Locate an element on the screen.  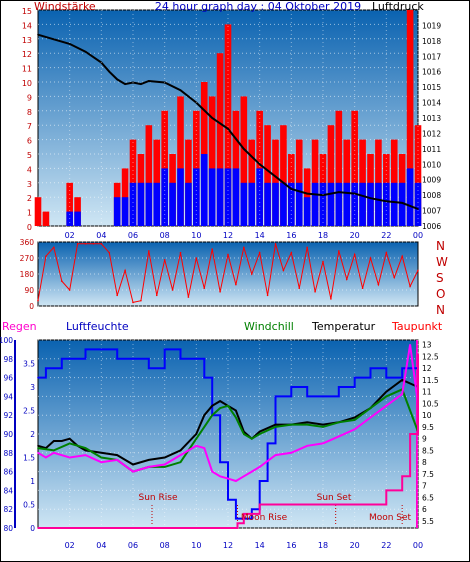
temperature-tick-label-2: 6.5 is located at coordinates (428, 497).